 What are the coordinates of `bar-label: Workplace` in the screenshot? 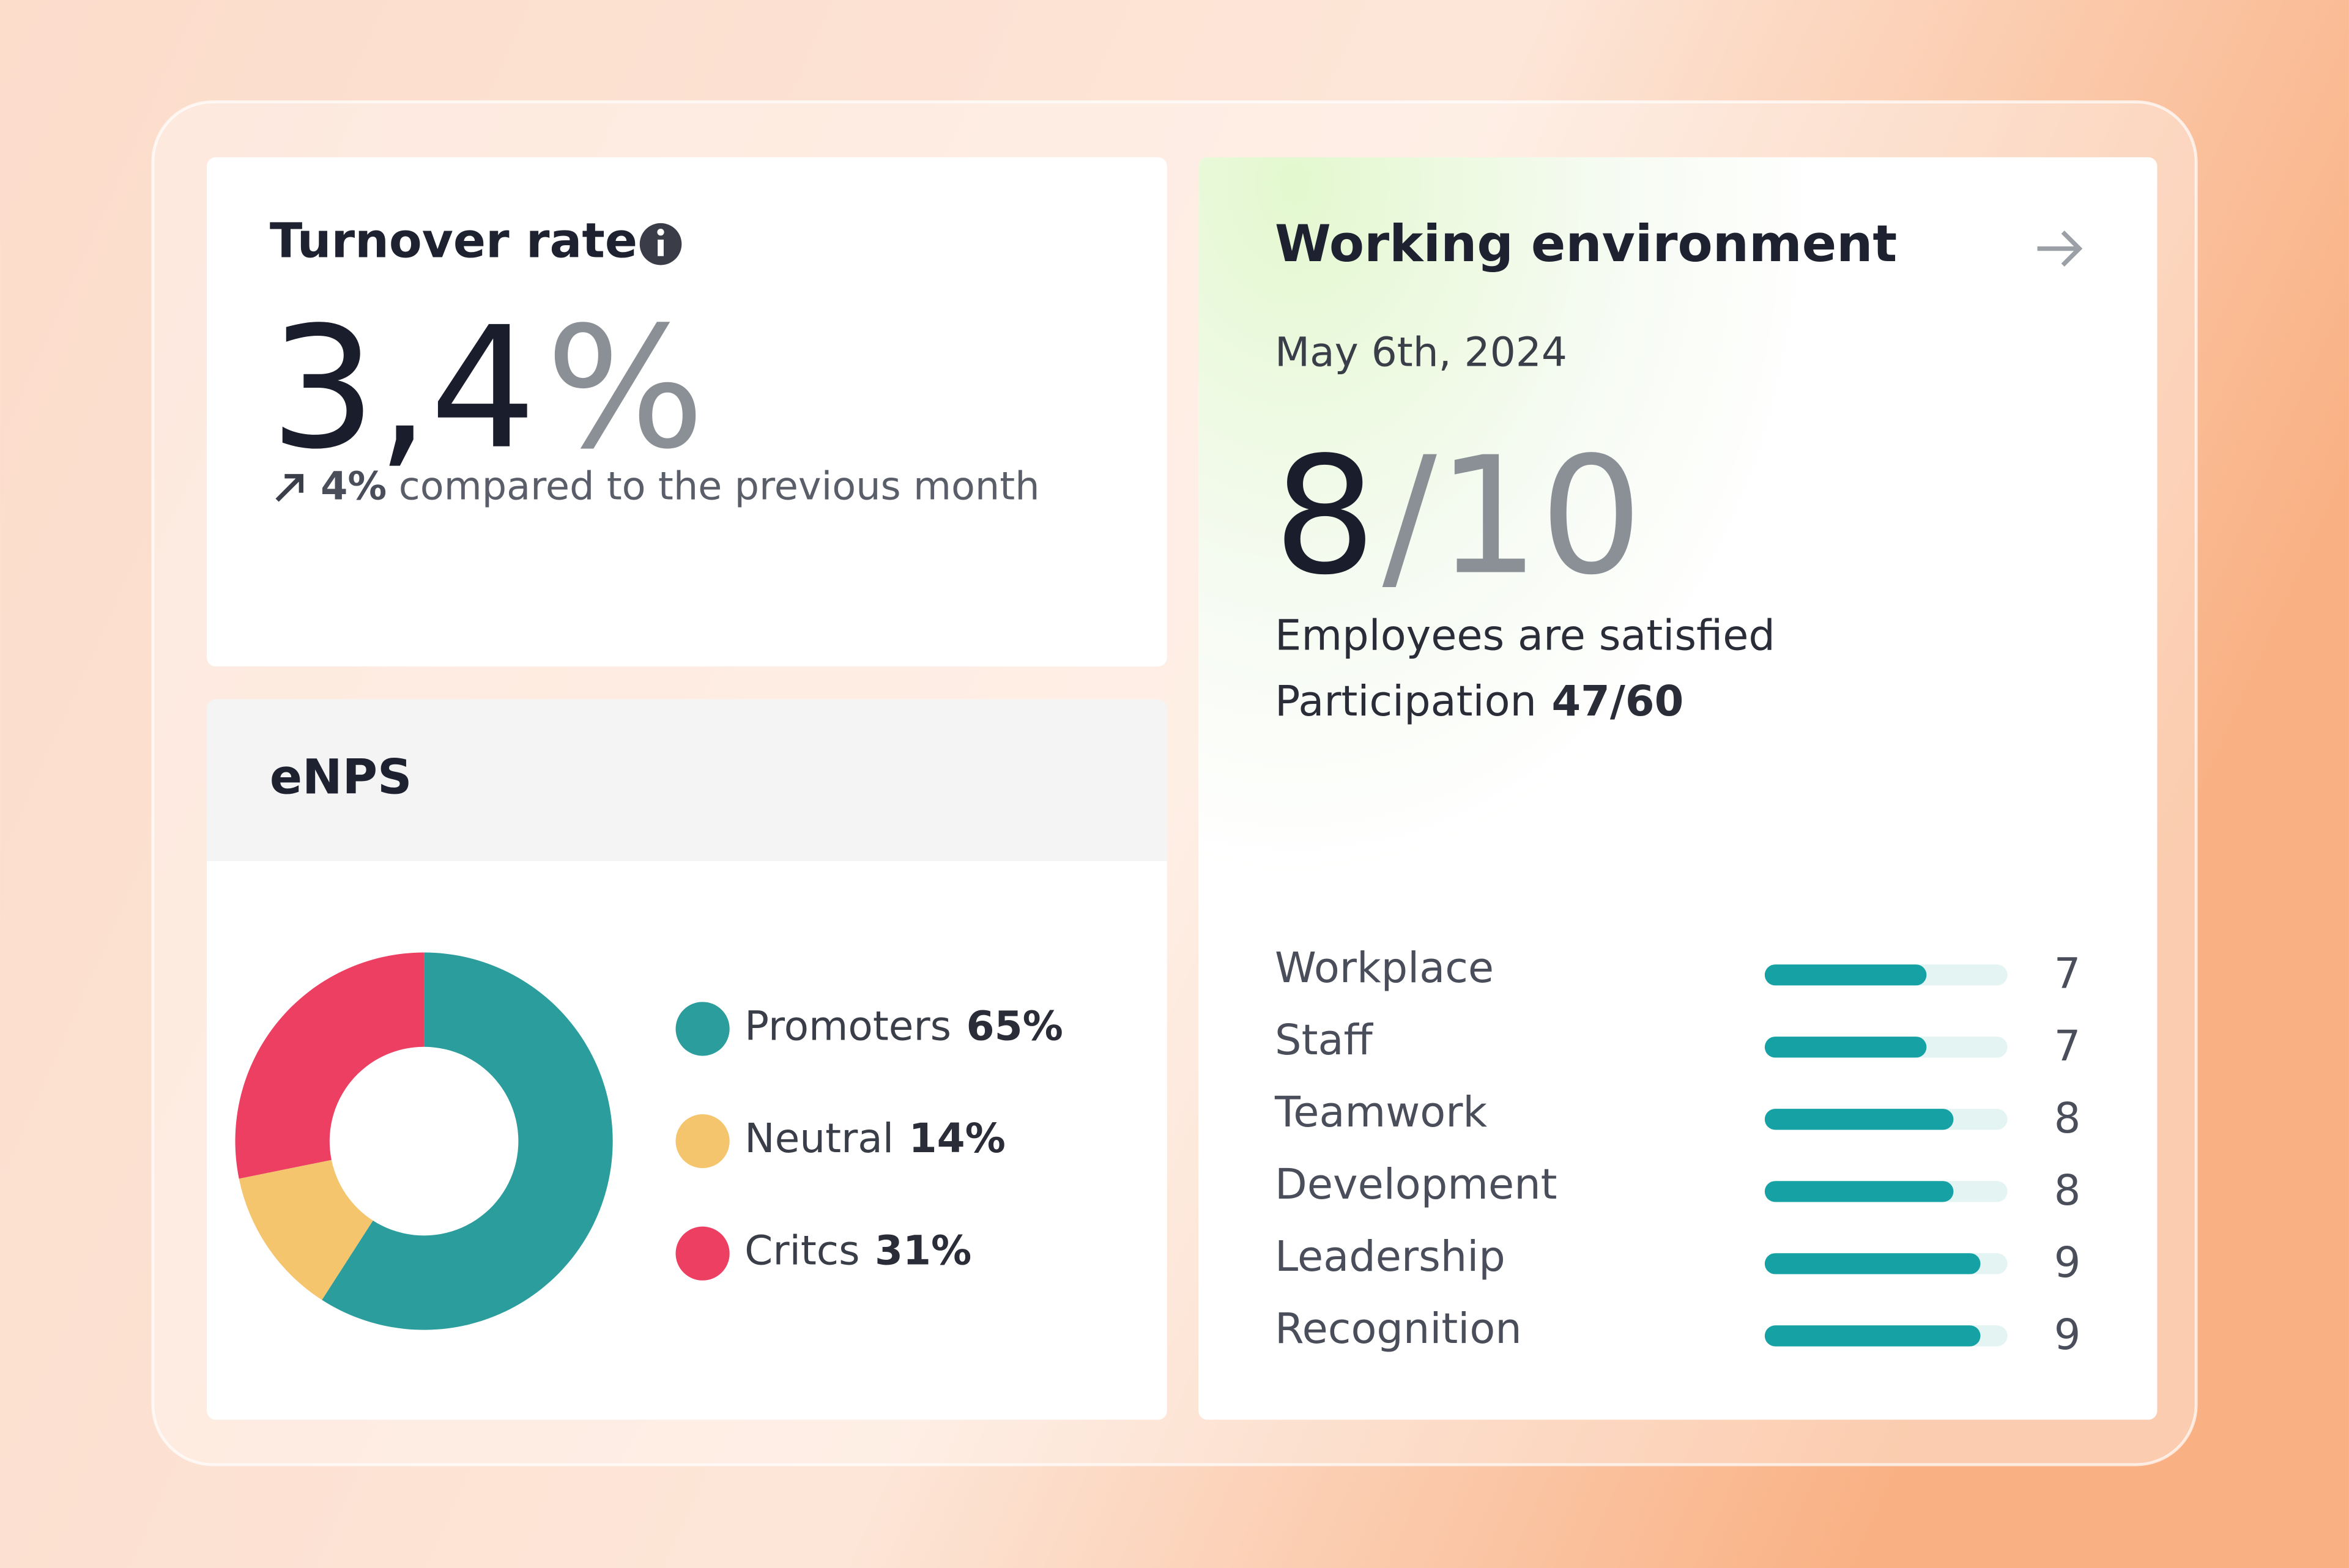 It's located at (1384, 968).